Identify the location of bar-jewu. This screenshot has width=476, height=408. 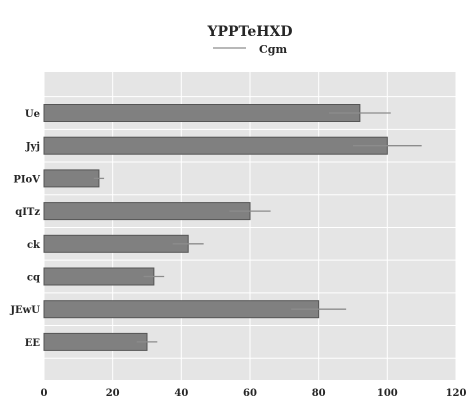
(181, 309).